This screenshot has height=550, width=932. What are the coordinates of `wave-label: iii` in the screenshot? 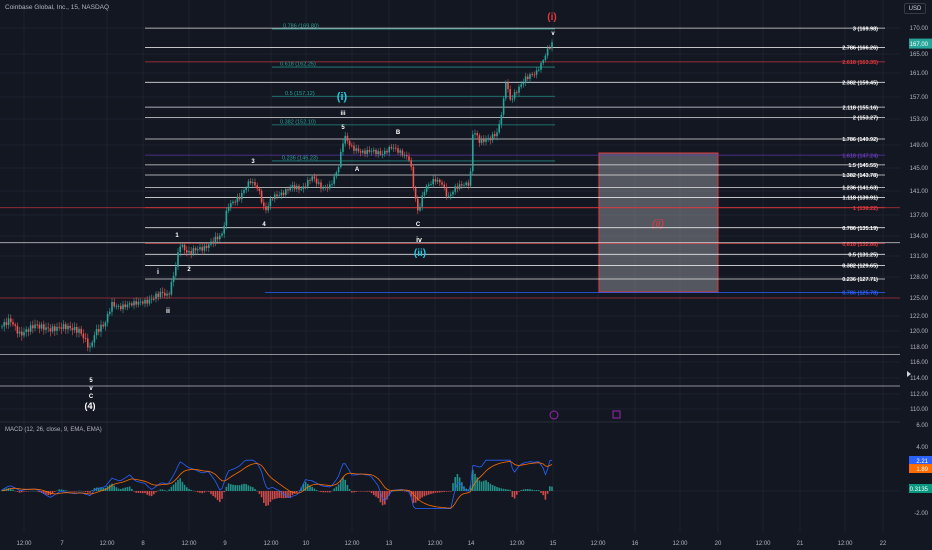 It's located at (342, 114).